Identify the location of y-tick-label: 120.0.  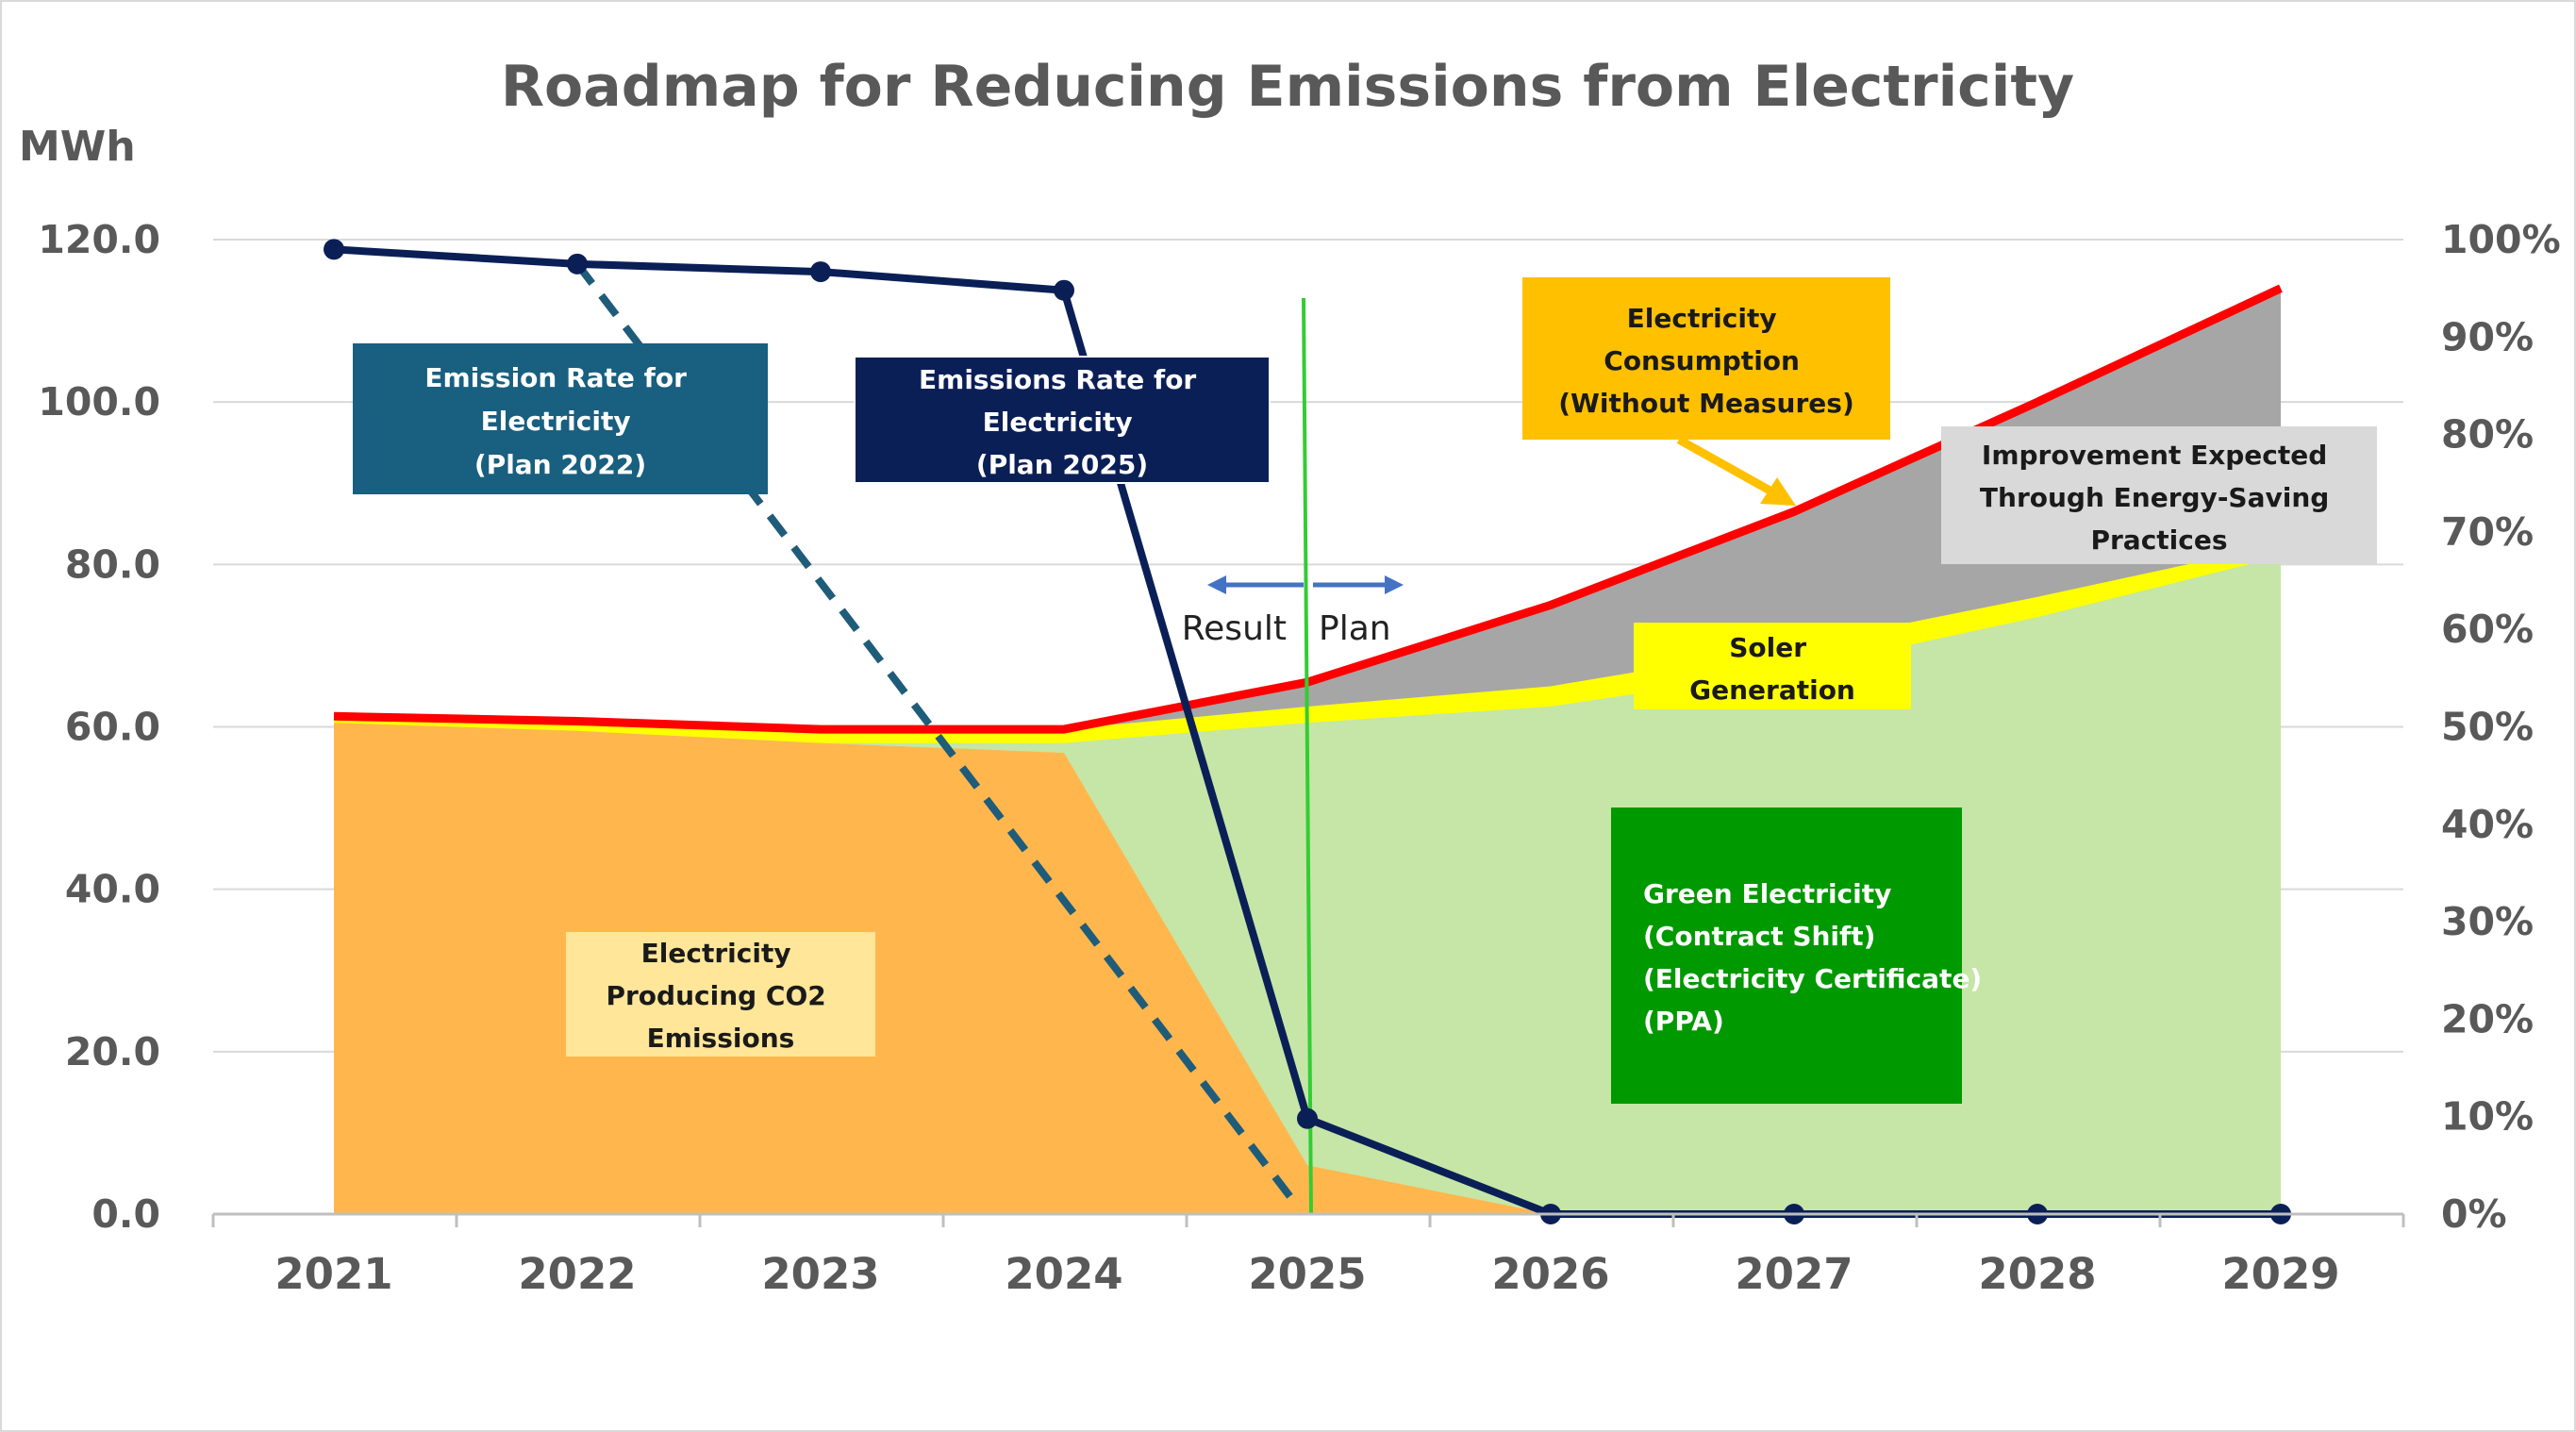
(99, 240).